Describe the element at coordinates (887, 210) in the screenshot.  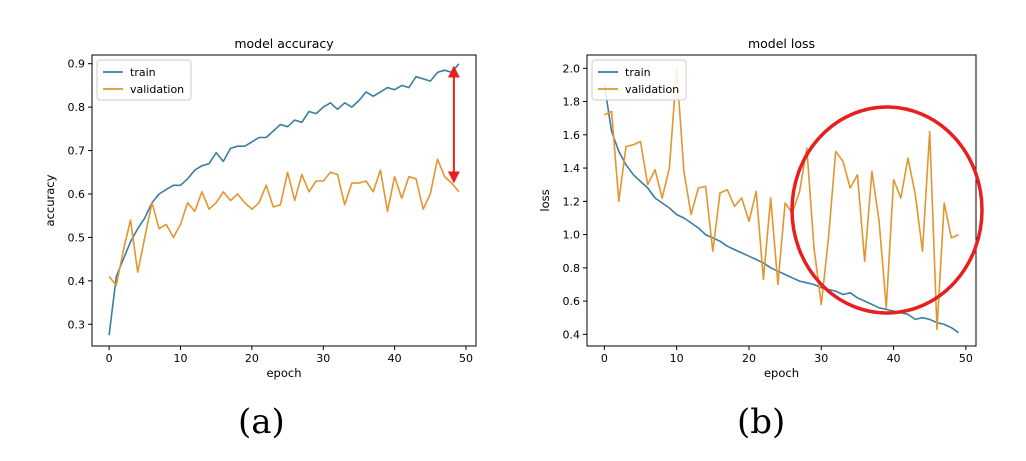
I see `highlight-circle-annotation` at that location.